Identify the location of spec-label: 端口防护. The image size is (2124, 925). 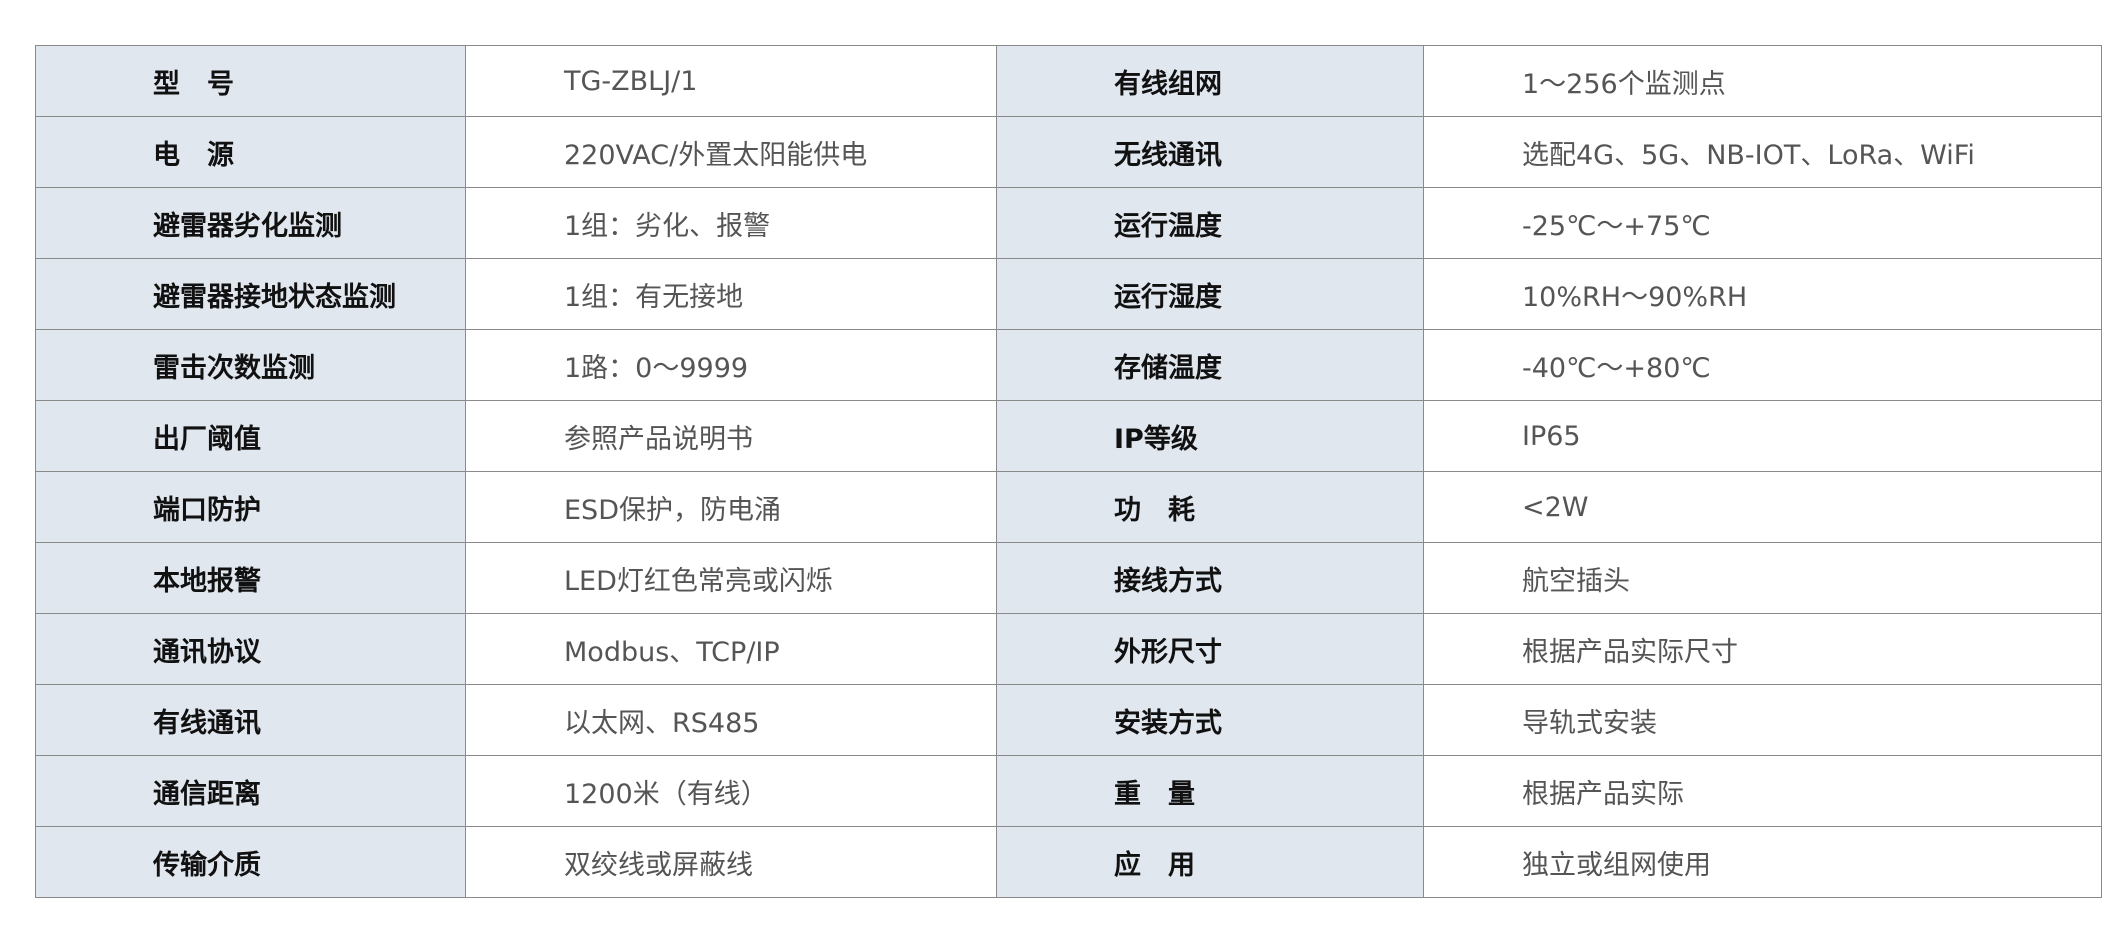
(250, 507).